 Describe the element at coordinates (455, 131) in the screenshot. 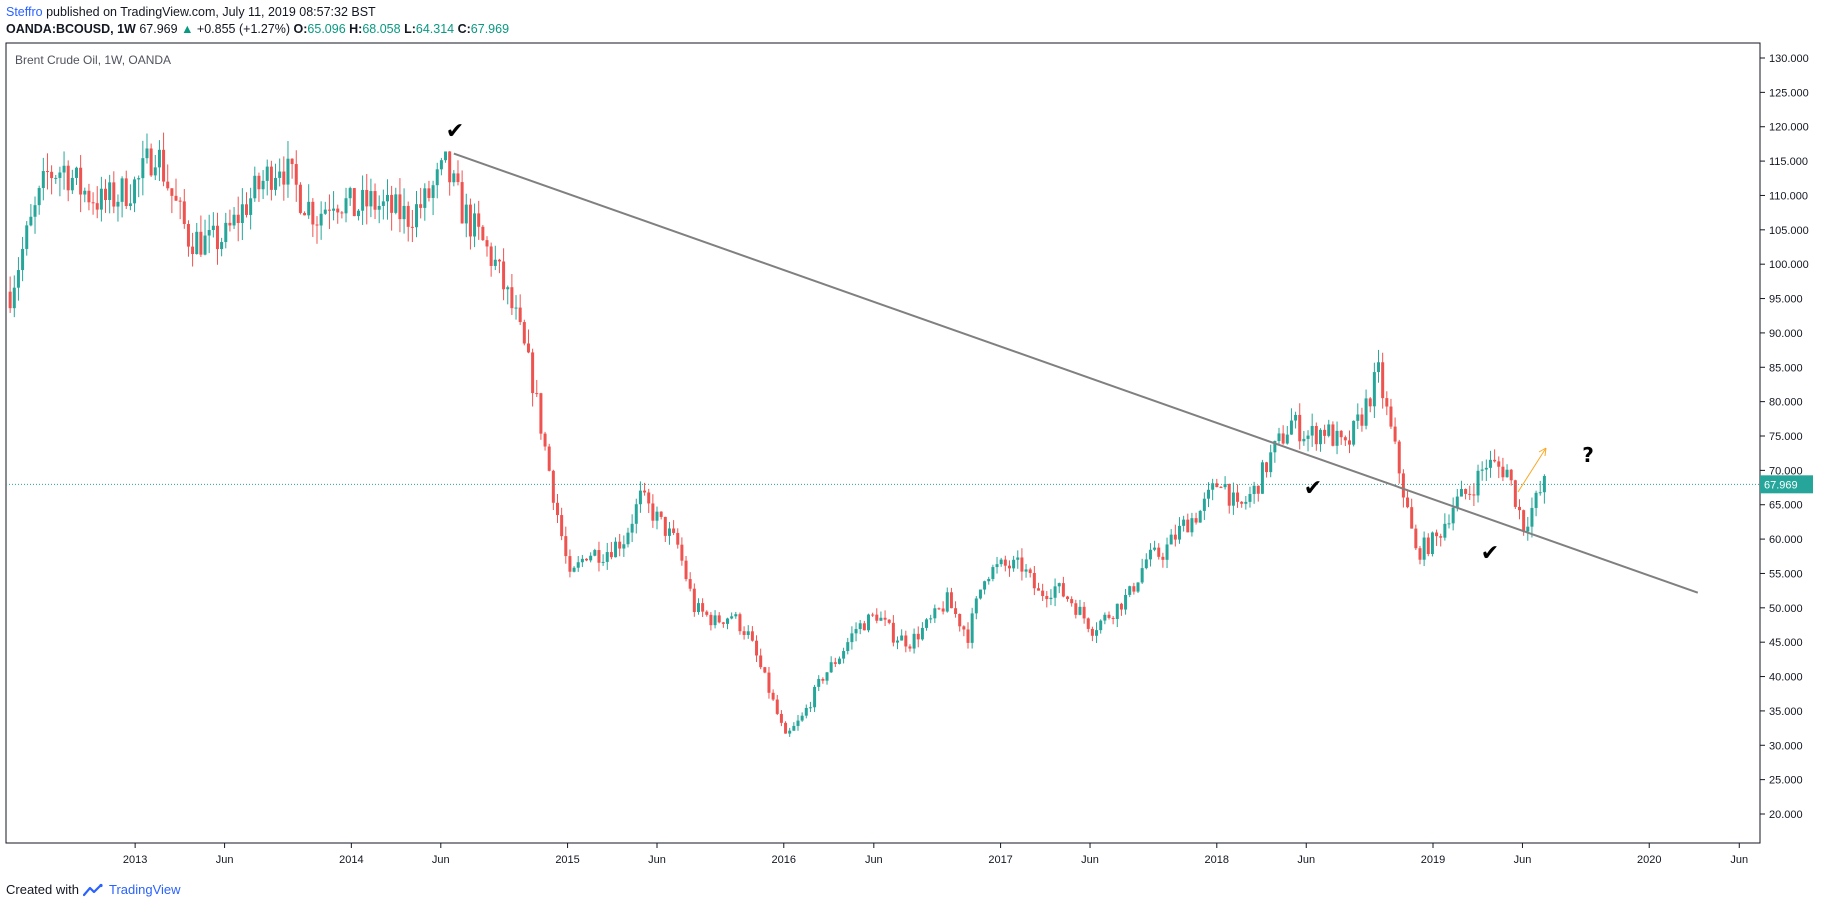

I see `check-mark-icon: ✔` at that location.